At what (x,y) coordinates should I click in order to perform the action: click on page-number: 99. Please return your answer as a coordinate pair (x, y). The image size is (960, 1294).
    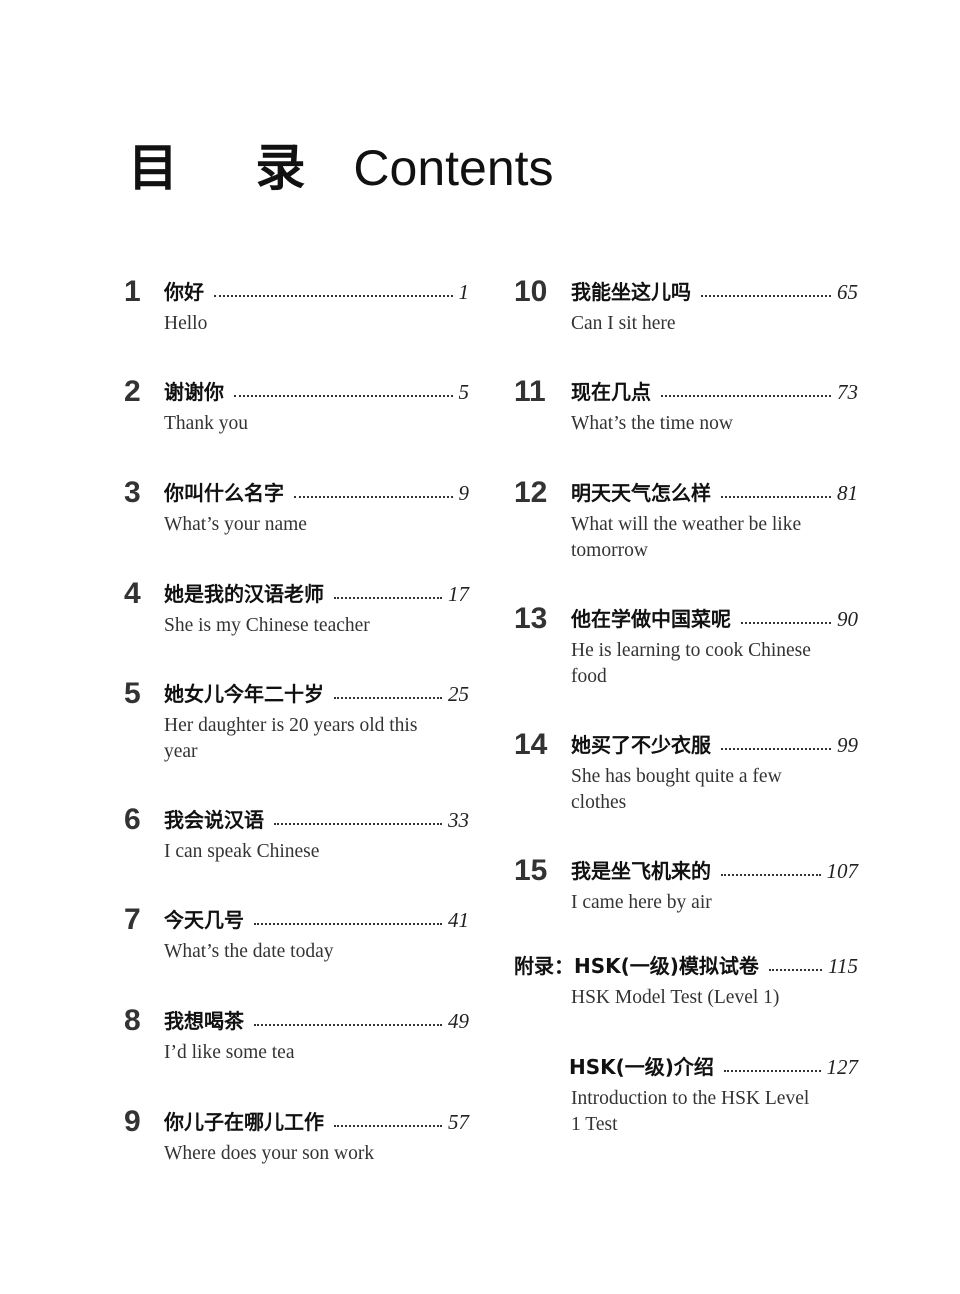
    Looking at the image, I should click on (847, 745).